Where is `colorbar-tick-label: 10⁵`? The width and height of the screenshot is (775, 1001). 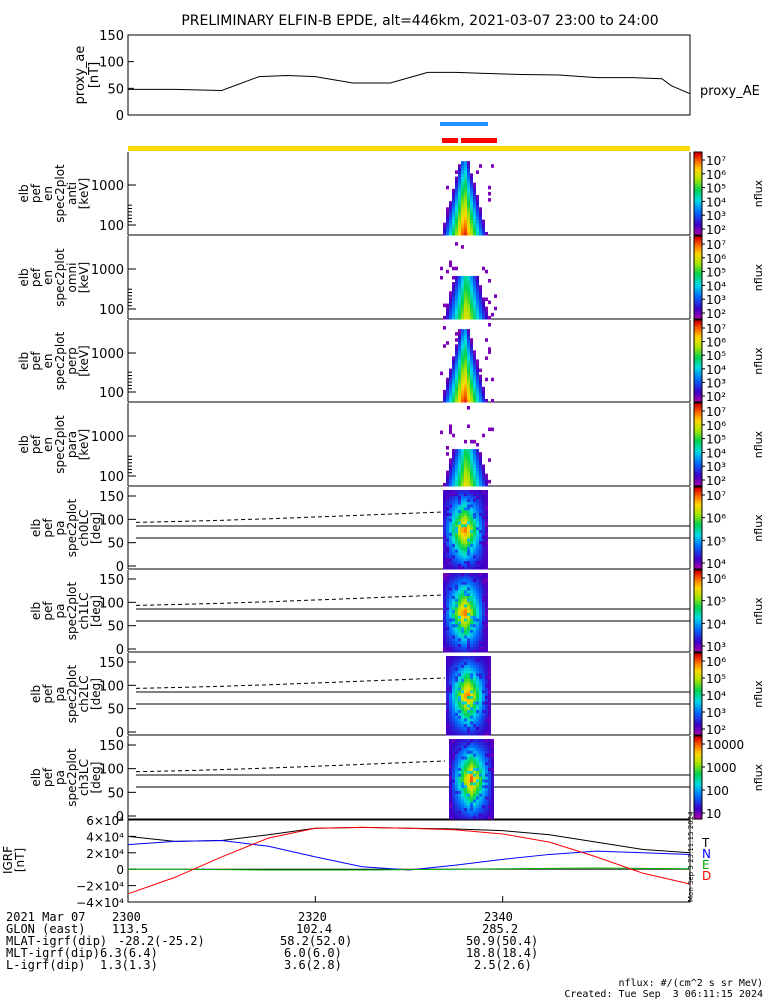 colorbar-tick-label: 10⁵ is located at coordinates (716, 189).